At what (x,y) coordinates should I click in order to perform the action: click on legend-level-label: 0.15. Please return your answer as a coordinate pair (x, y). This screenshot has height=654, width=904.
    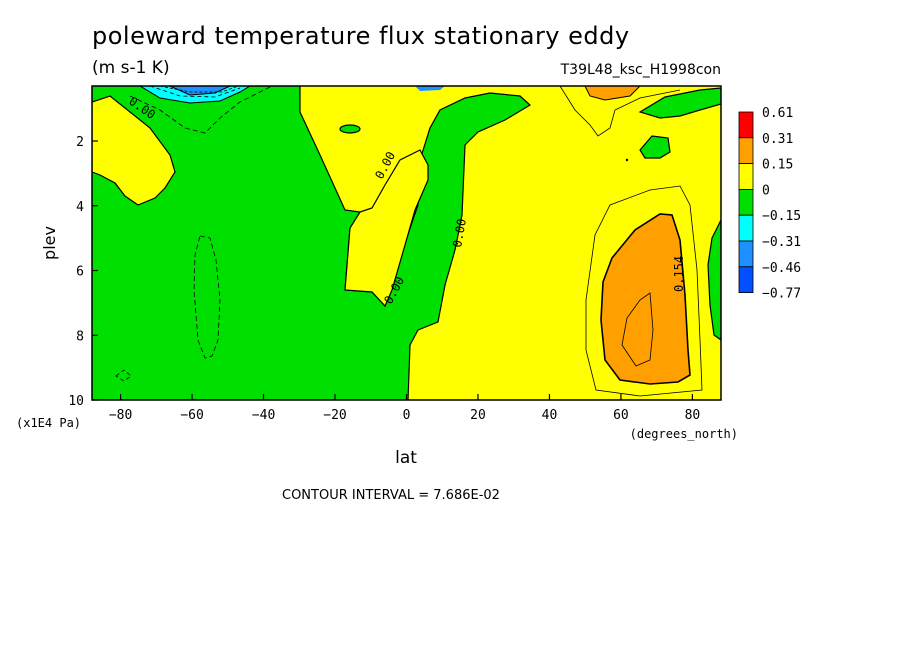
    Looking at the image, I should click on (777, 165).